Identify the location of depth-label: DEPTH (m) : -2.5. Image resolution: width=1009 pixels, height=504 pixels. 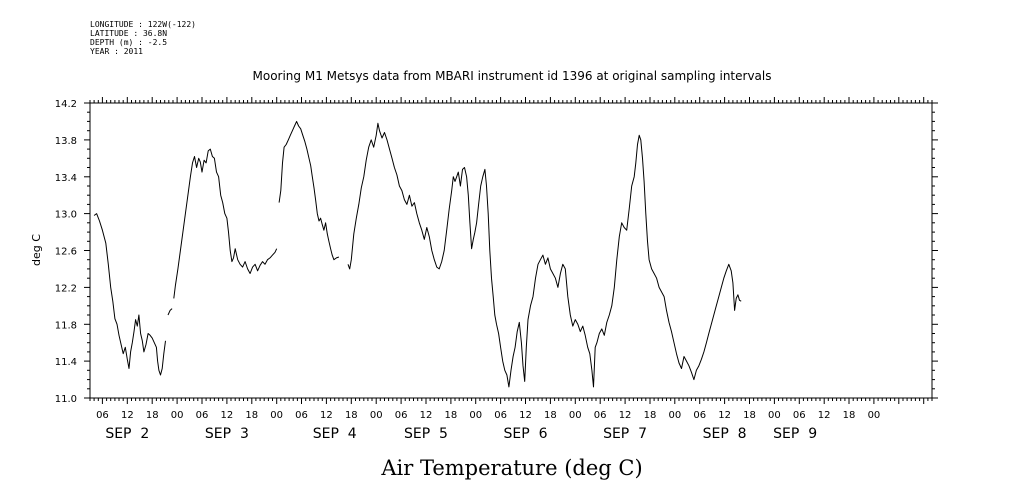
(129, 42).